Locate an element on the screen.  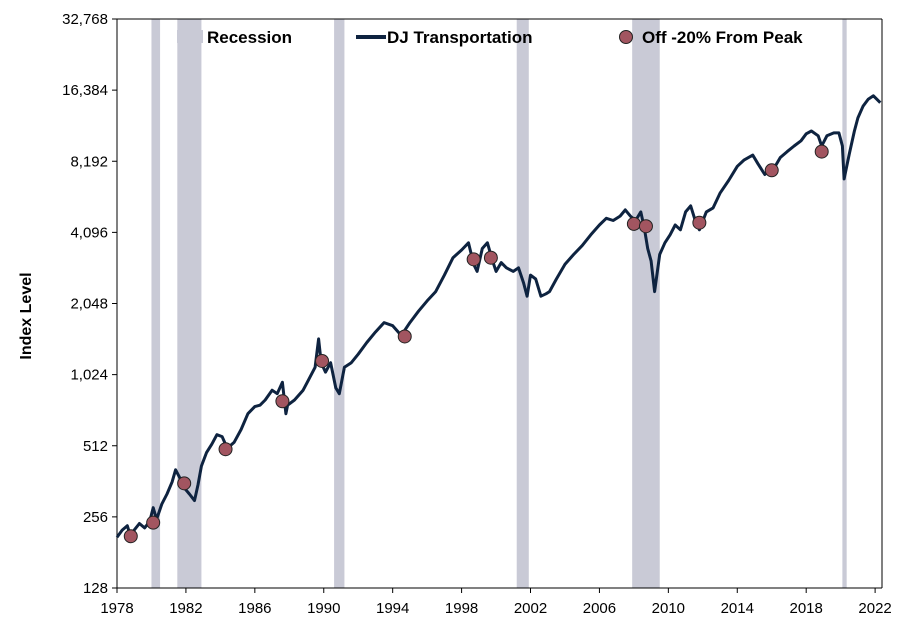
x-tick-label: 1982 is located at coordinates (185, 608).